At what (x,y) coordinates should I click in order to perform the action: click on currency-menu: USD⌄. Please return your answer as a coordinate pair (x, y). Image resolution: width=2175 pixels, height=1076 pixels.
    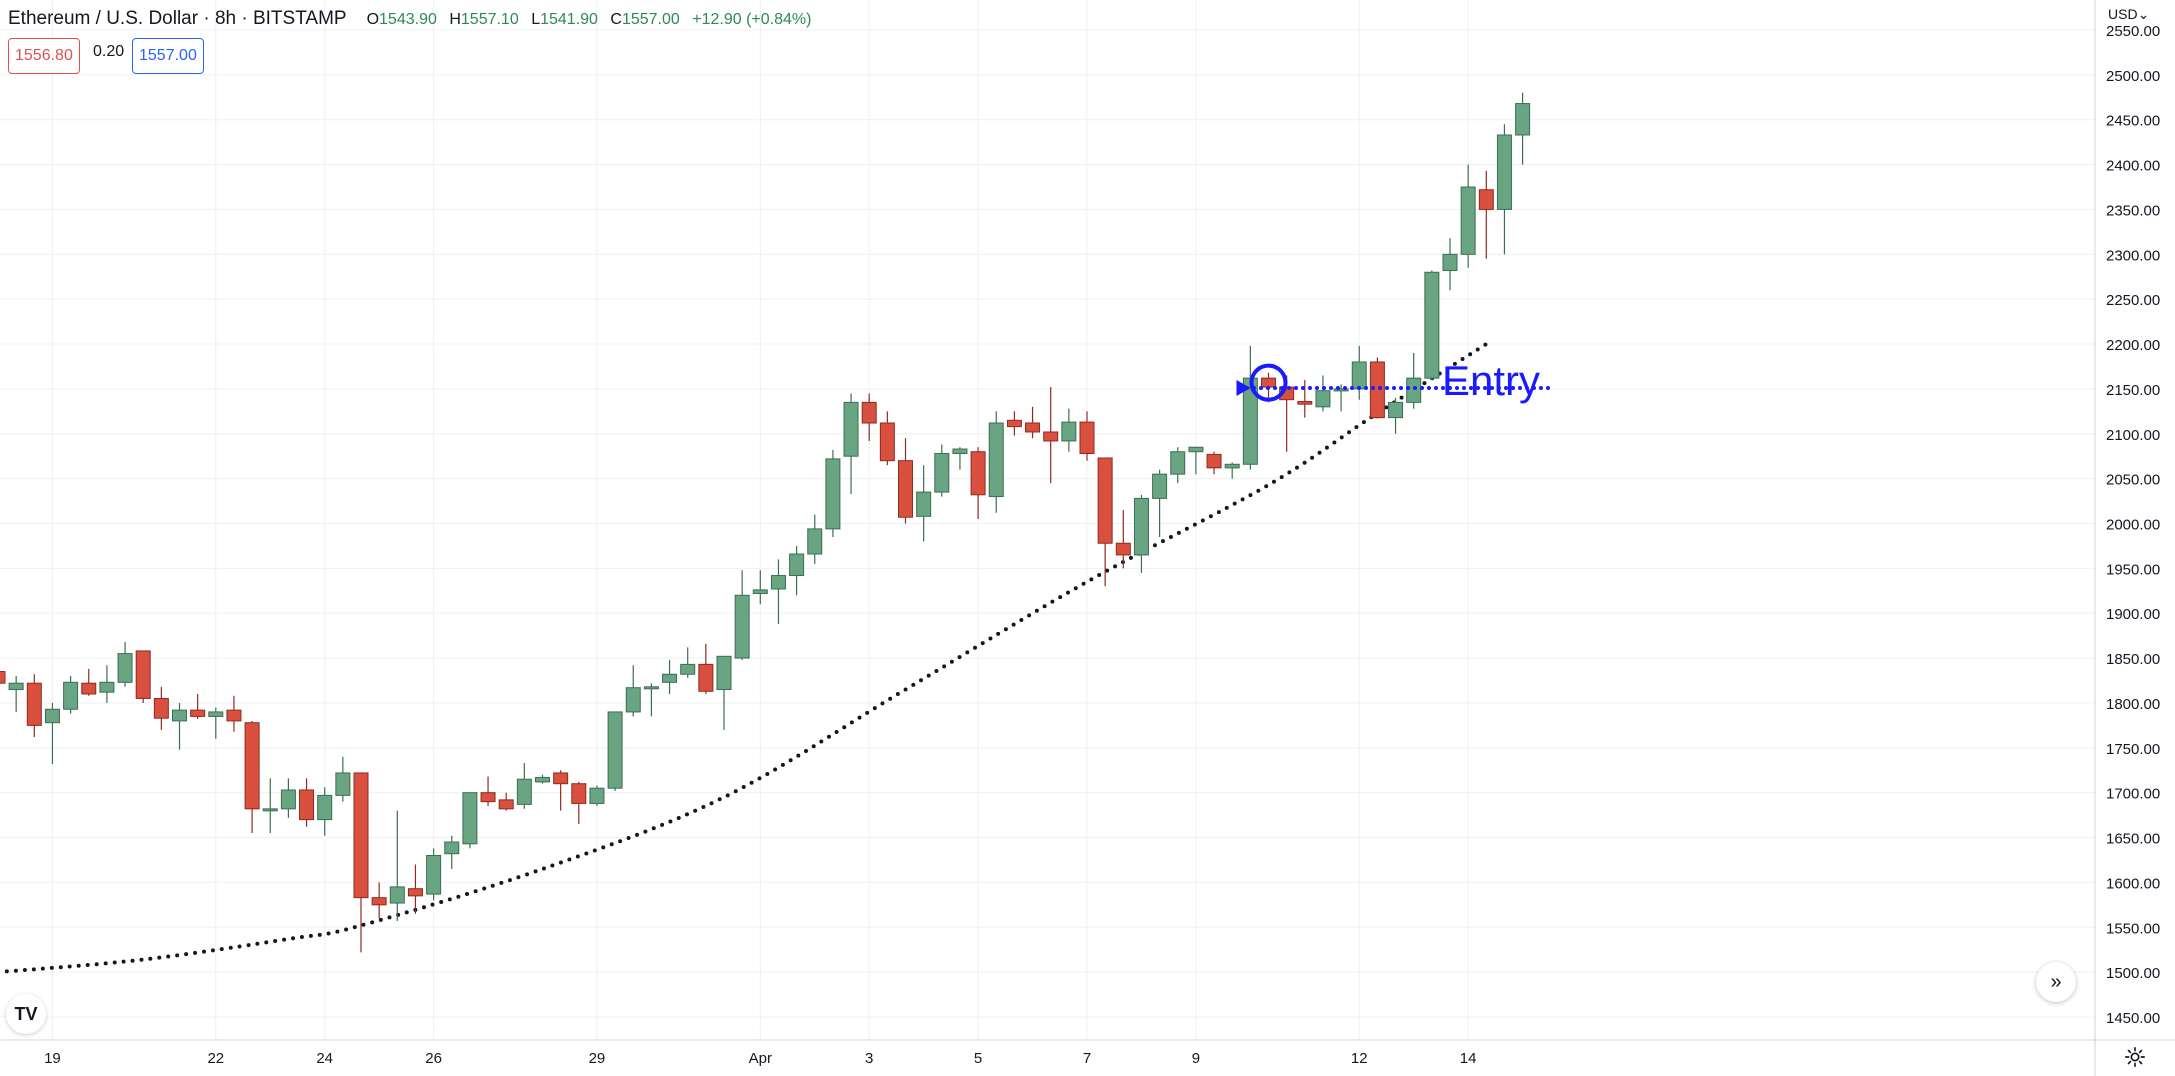
    Looking at the image, I should click on (2128, 14).